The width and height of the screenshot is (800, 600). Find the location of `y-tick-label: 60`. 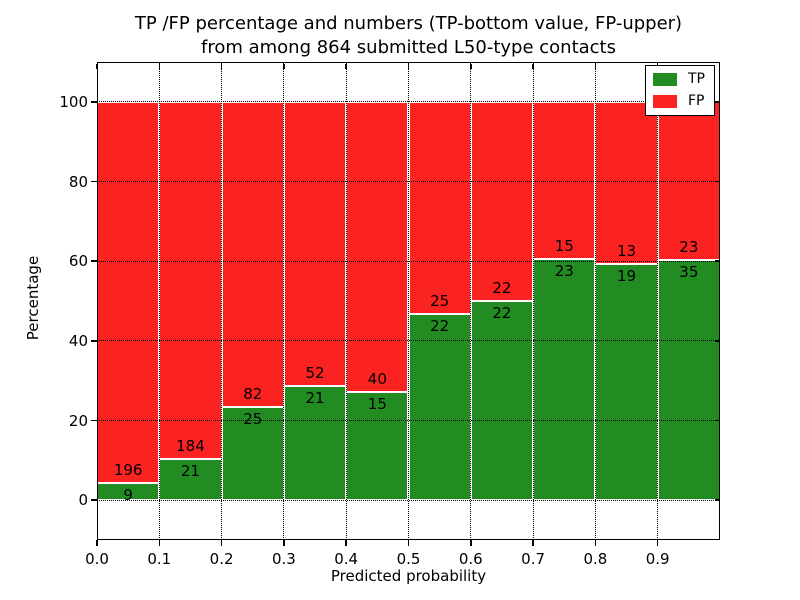

y-tick-label: 60 is located at coordinates (78, 261).